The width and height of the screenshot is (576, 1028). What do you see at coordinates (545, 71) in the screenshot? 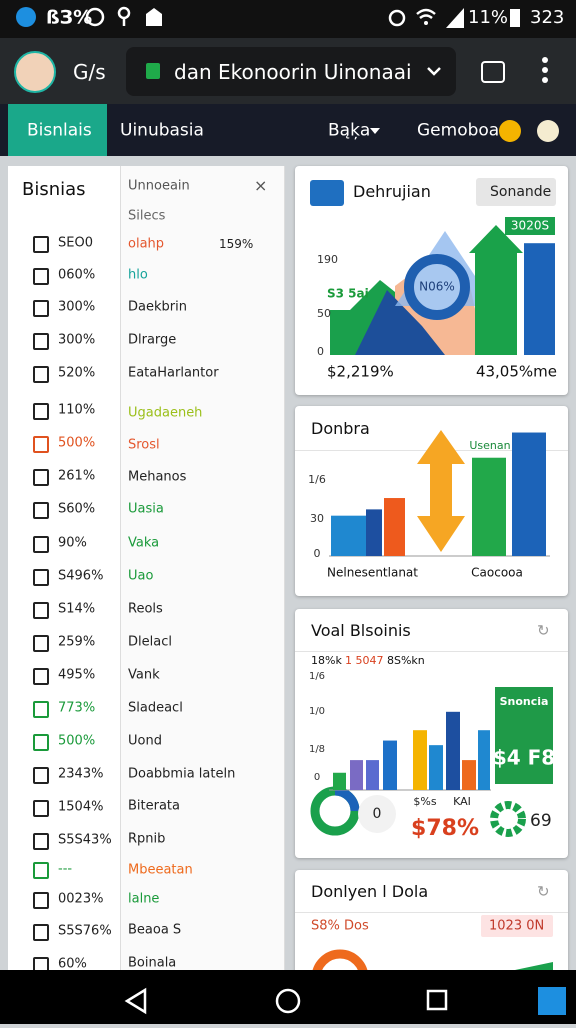
I see `menu-button` at bounding box center [545, 71].